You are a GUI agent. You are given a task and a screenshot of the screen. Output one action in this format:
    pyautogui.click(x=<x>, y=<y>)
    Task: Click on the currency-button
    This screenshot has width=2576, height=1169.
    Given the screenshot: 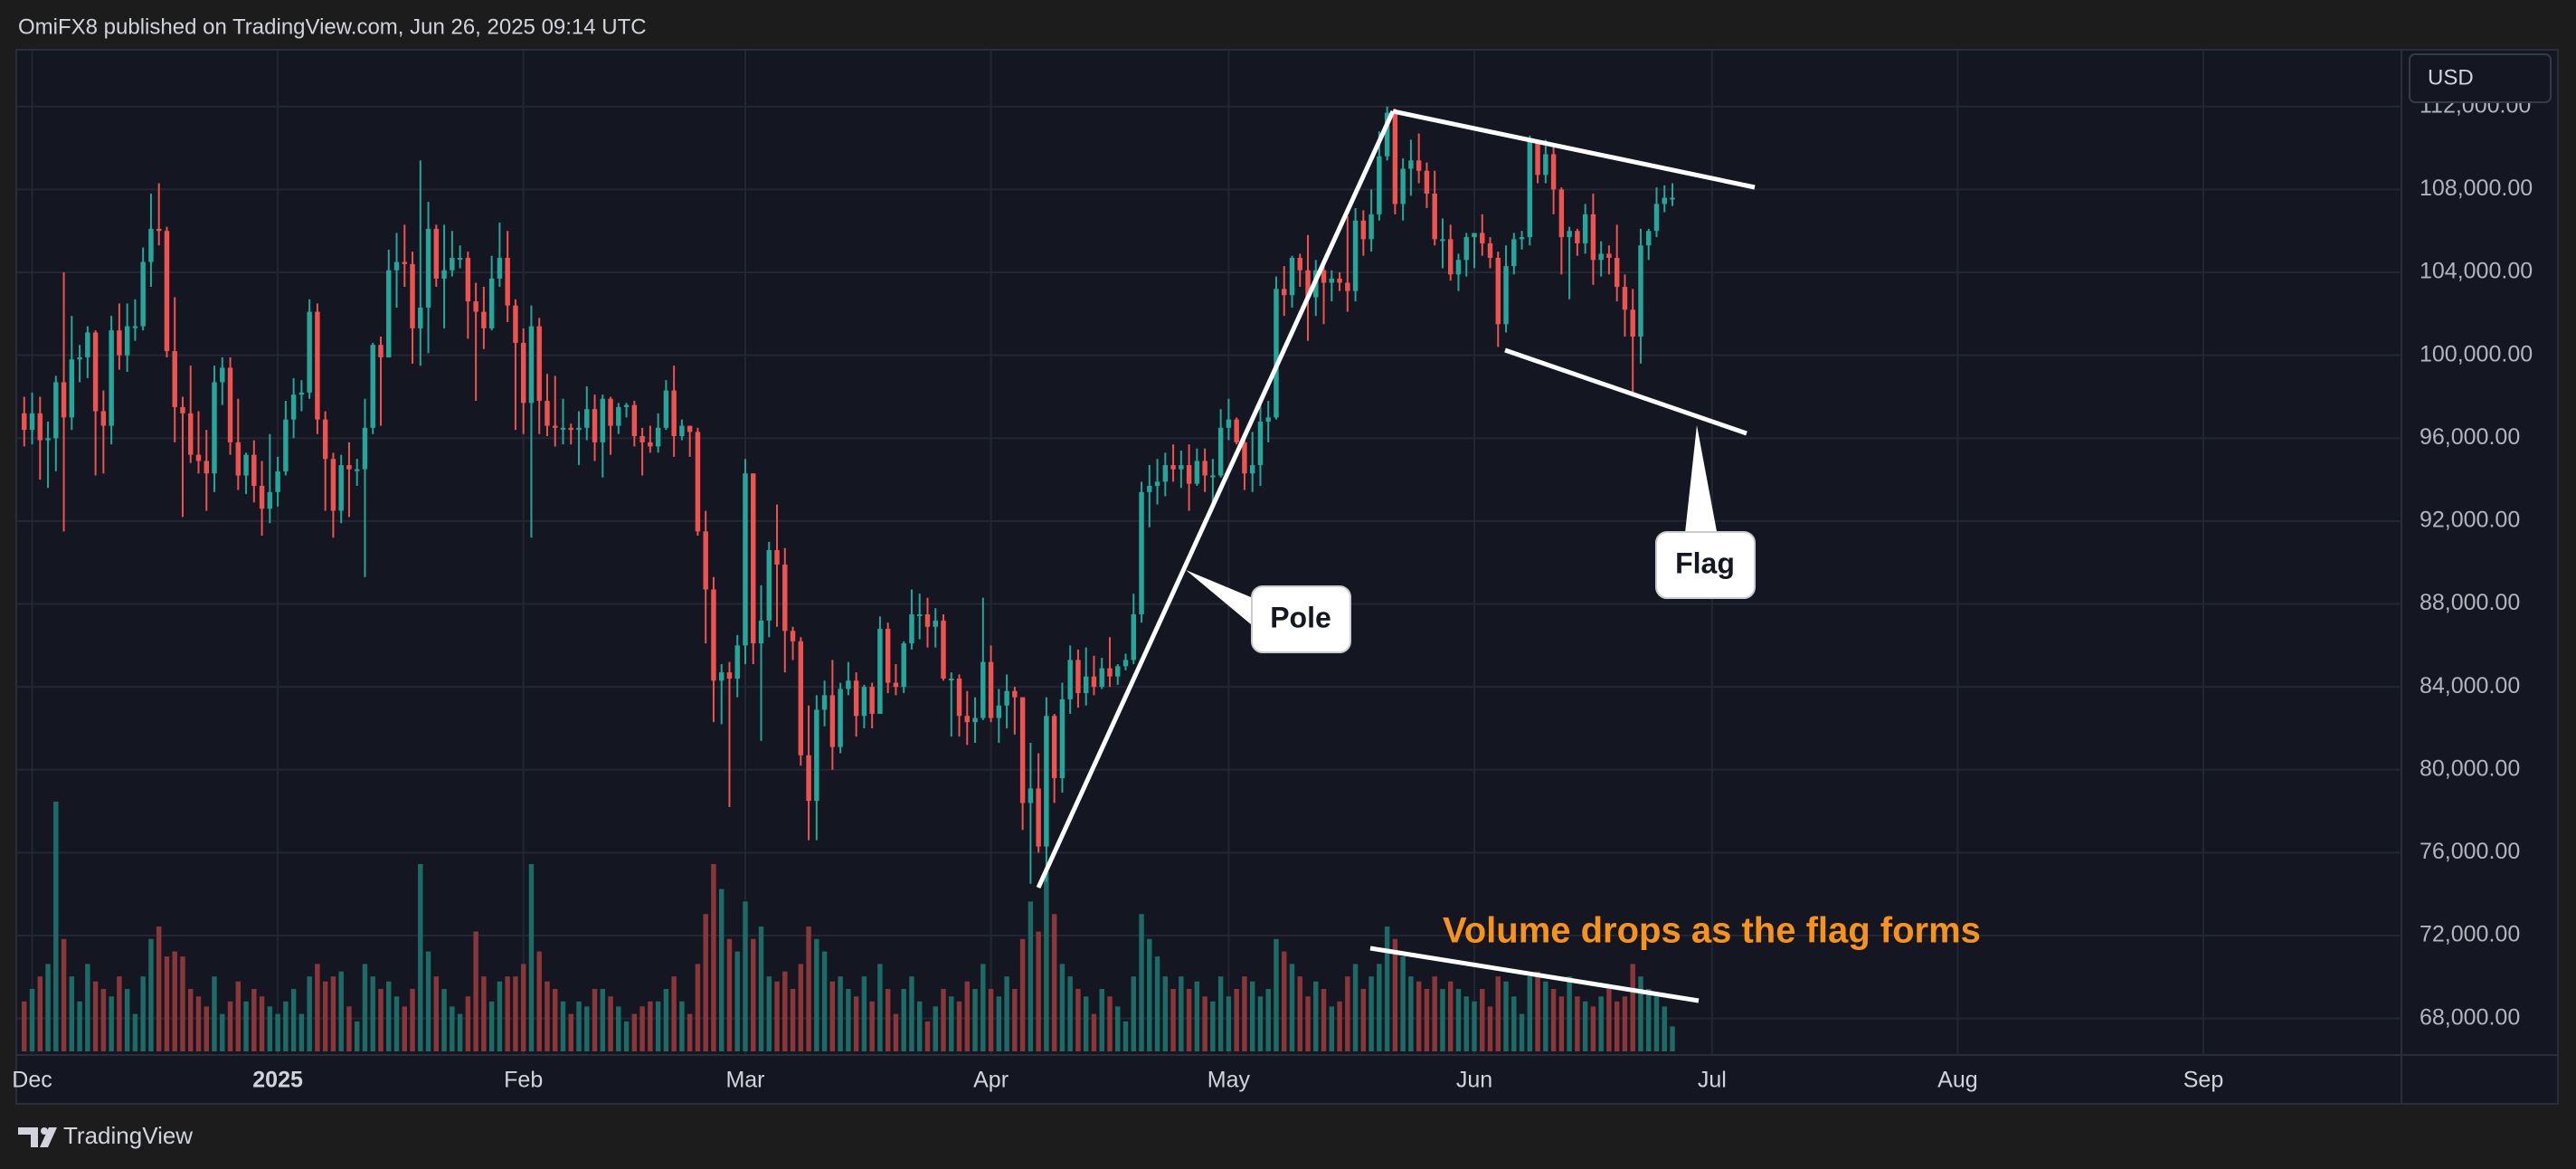 What is the action you would take?
    pyautogui.click(x=2480, y=78)
    